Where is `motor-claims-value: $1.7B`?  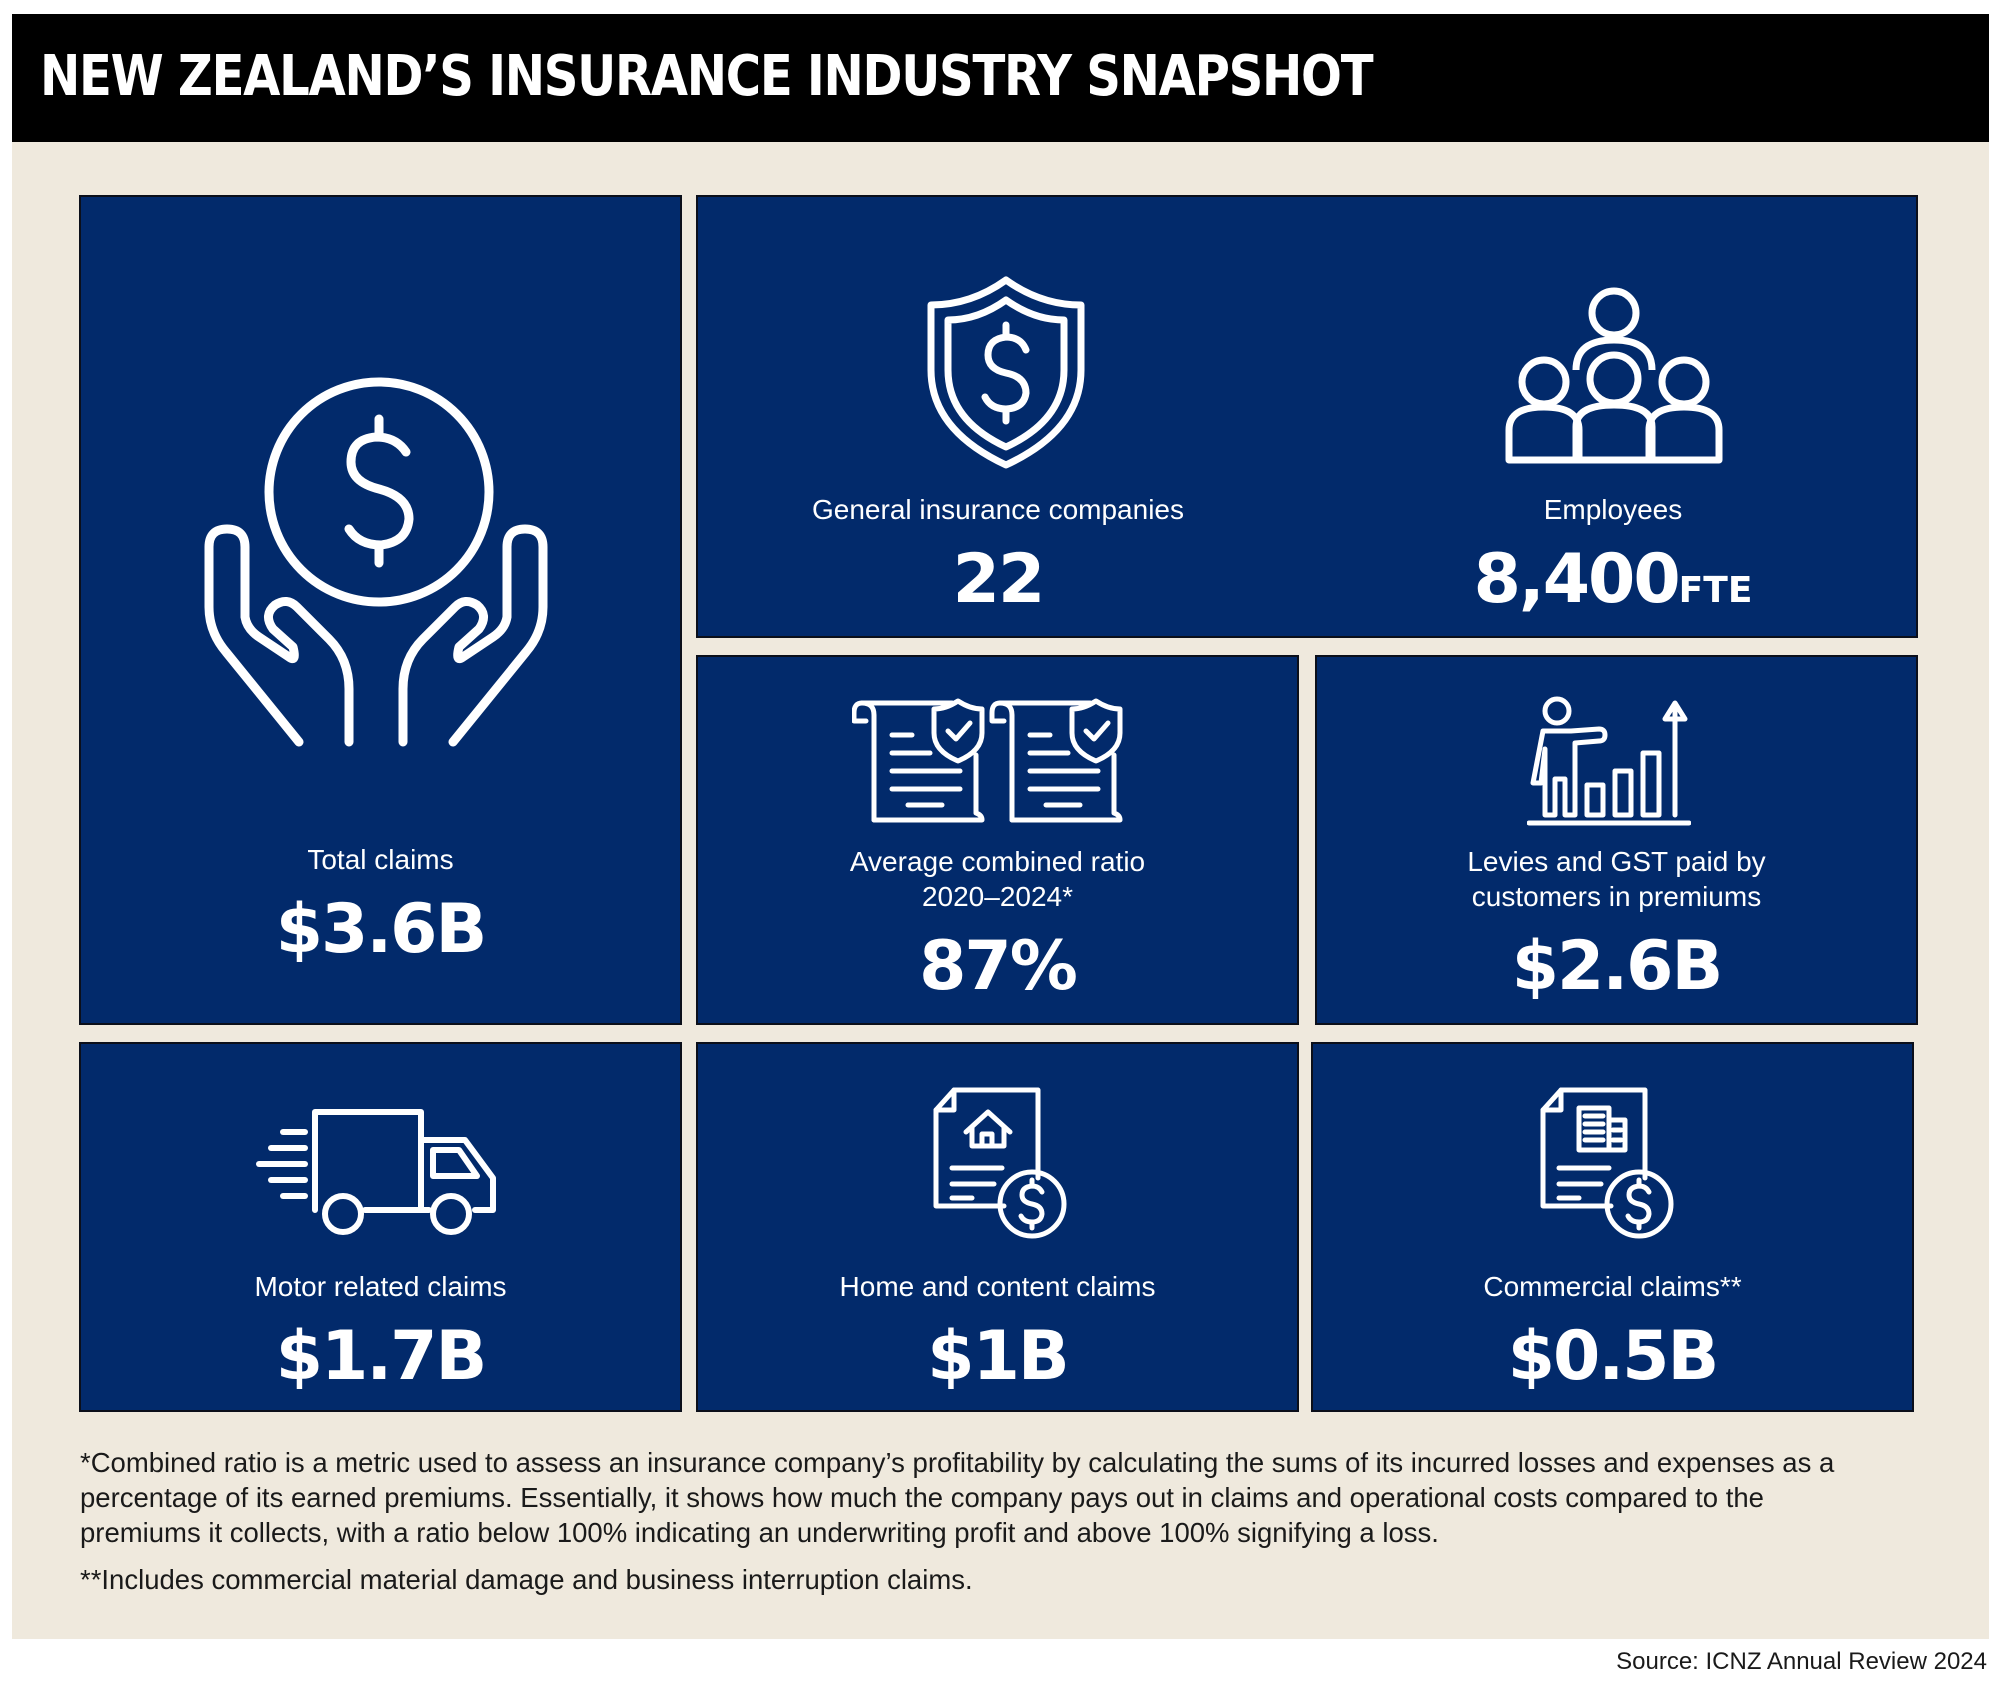
motor-claims-value: $1.7B is located at coordinates (381, 1356).